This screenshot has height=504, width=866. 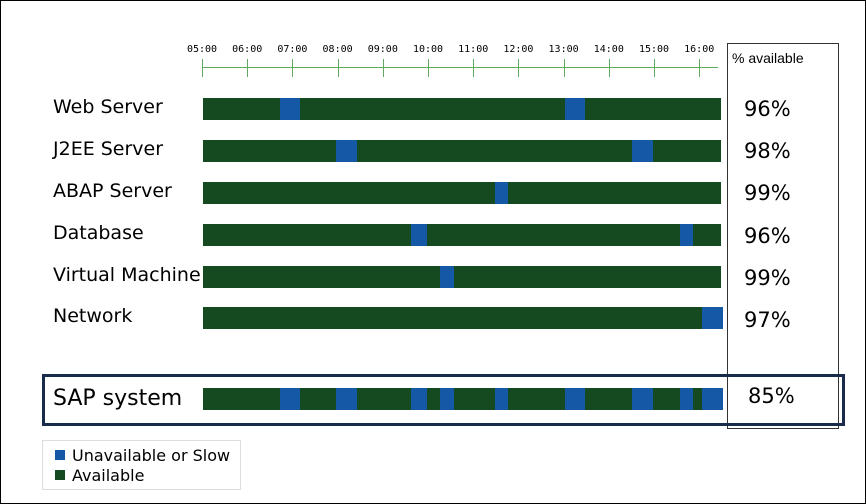 I want to click on legend-item-unavailable: Unavailable or Slow, so click(x=142, y=455).